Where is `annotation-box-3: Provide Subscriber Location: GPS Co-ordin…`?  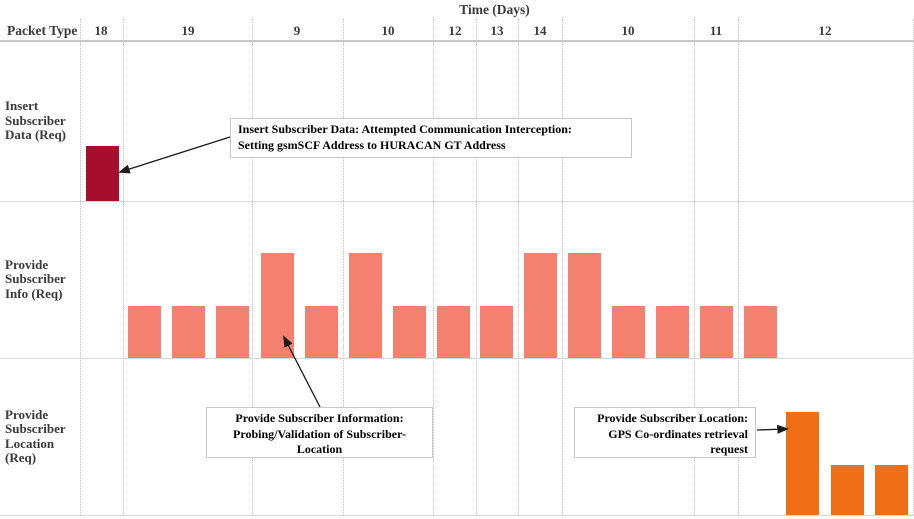 annotation-box-3: Provide Subscriber Location: GPS Co-ordin… is located at coordinates (665, 432).